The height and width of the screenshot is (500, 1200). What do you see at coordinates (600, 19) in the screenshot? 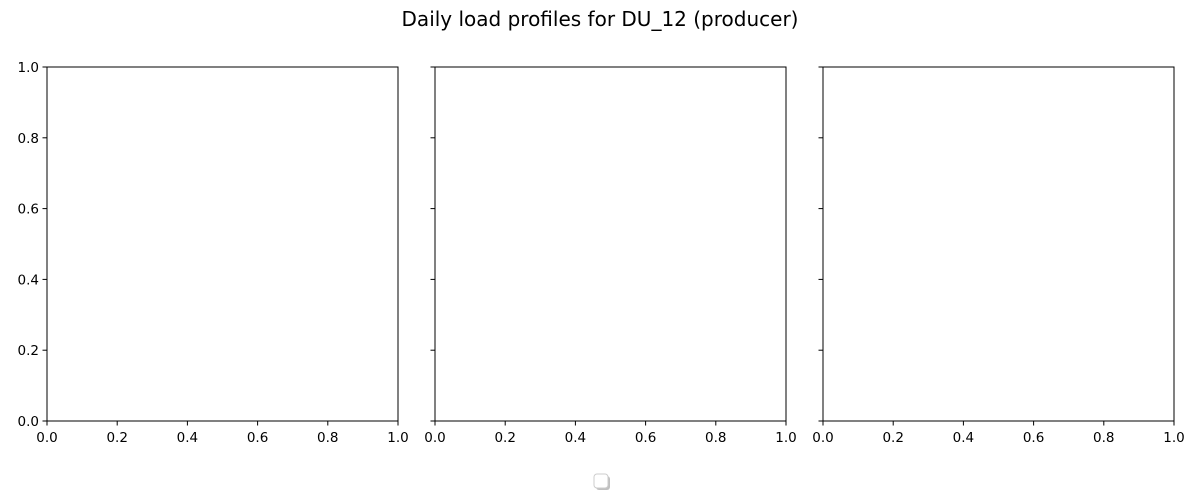
I see `chart-title: Daily load profiles for DU_12 (producer)` at bounding box center [600, 19].